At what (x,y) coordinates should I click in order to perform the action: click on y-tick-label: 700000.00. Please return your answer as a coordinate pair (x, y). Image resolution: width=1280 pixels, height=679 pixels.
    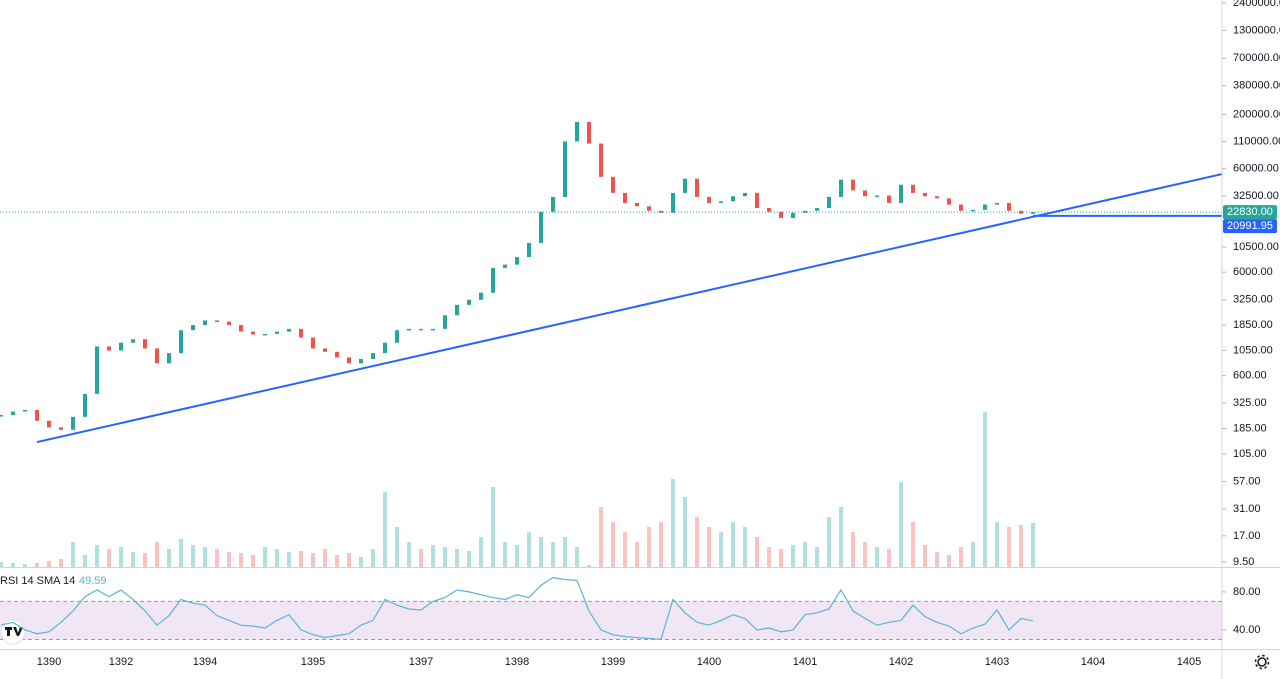
    Looking at the image, I should click on (1256, 58).